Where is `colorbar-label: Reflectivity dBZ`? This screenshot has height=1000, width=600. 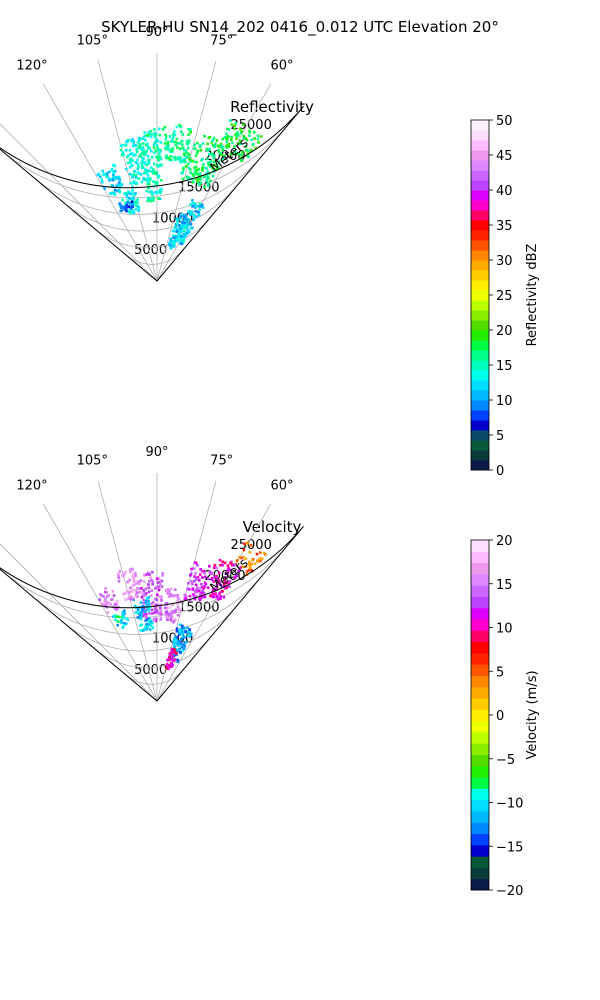 colorbar-label: Reflectivity dBZ is located at coordinates (532, 295).